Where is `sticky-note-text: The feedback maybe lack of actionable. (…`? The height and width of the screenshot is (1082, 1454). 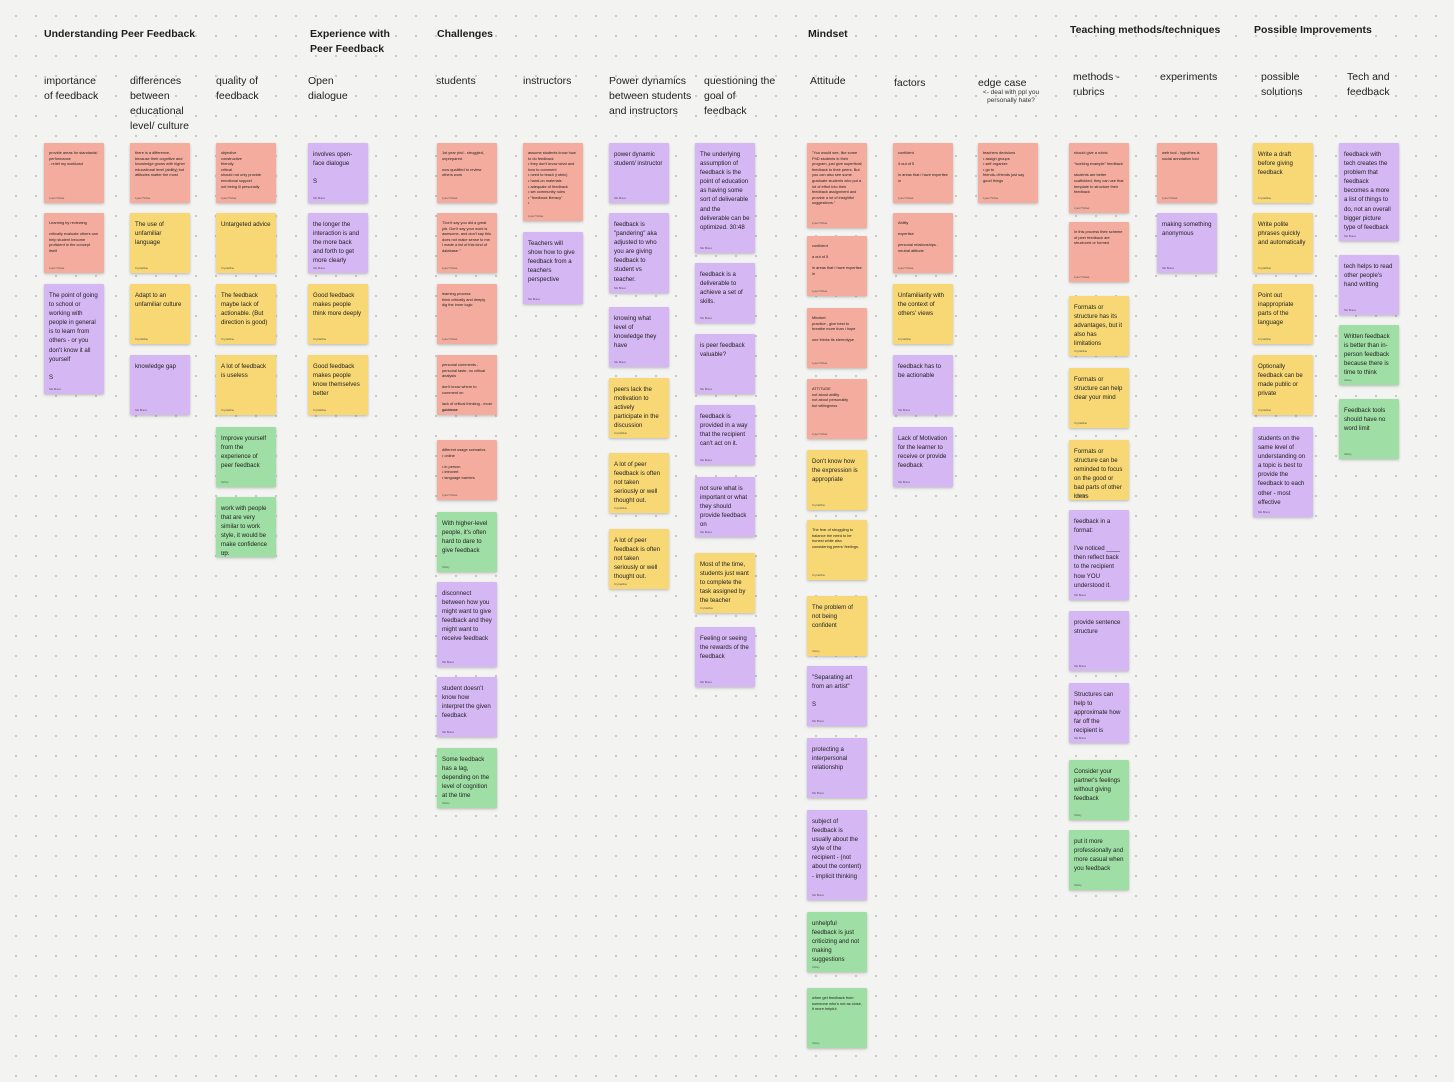 sticky-note-text: The feedback maybe lack of actionable. (… is located at coordinates (244, 309).